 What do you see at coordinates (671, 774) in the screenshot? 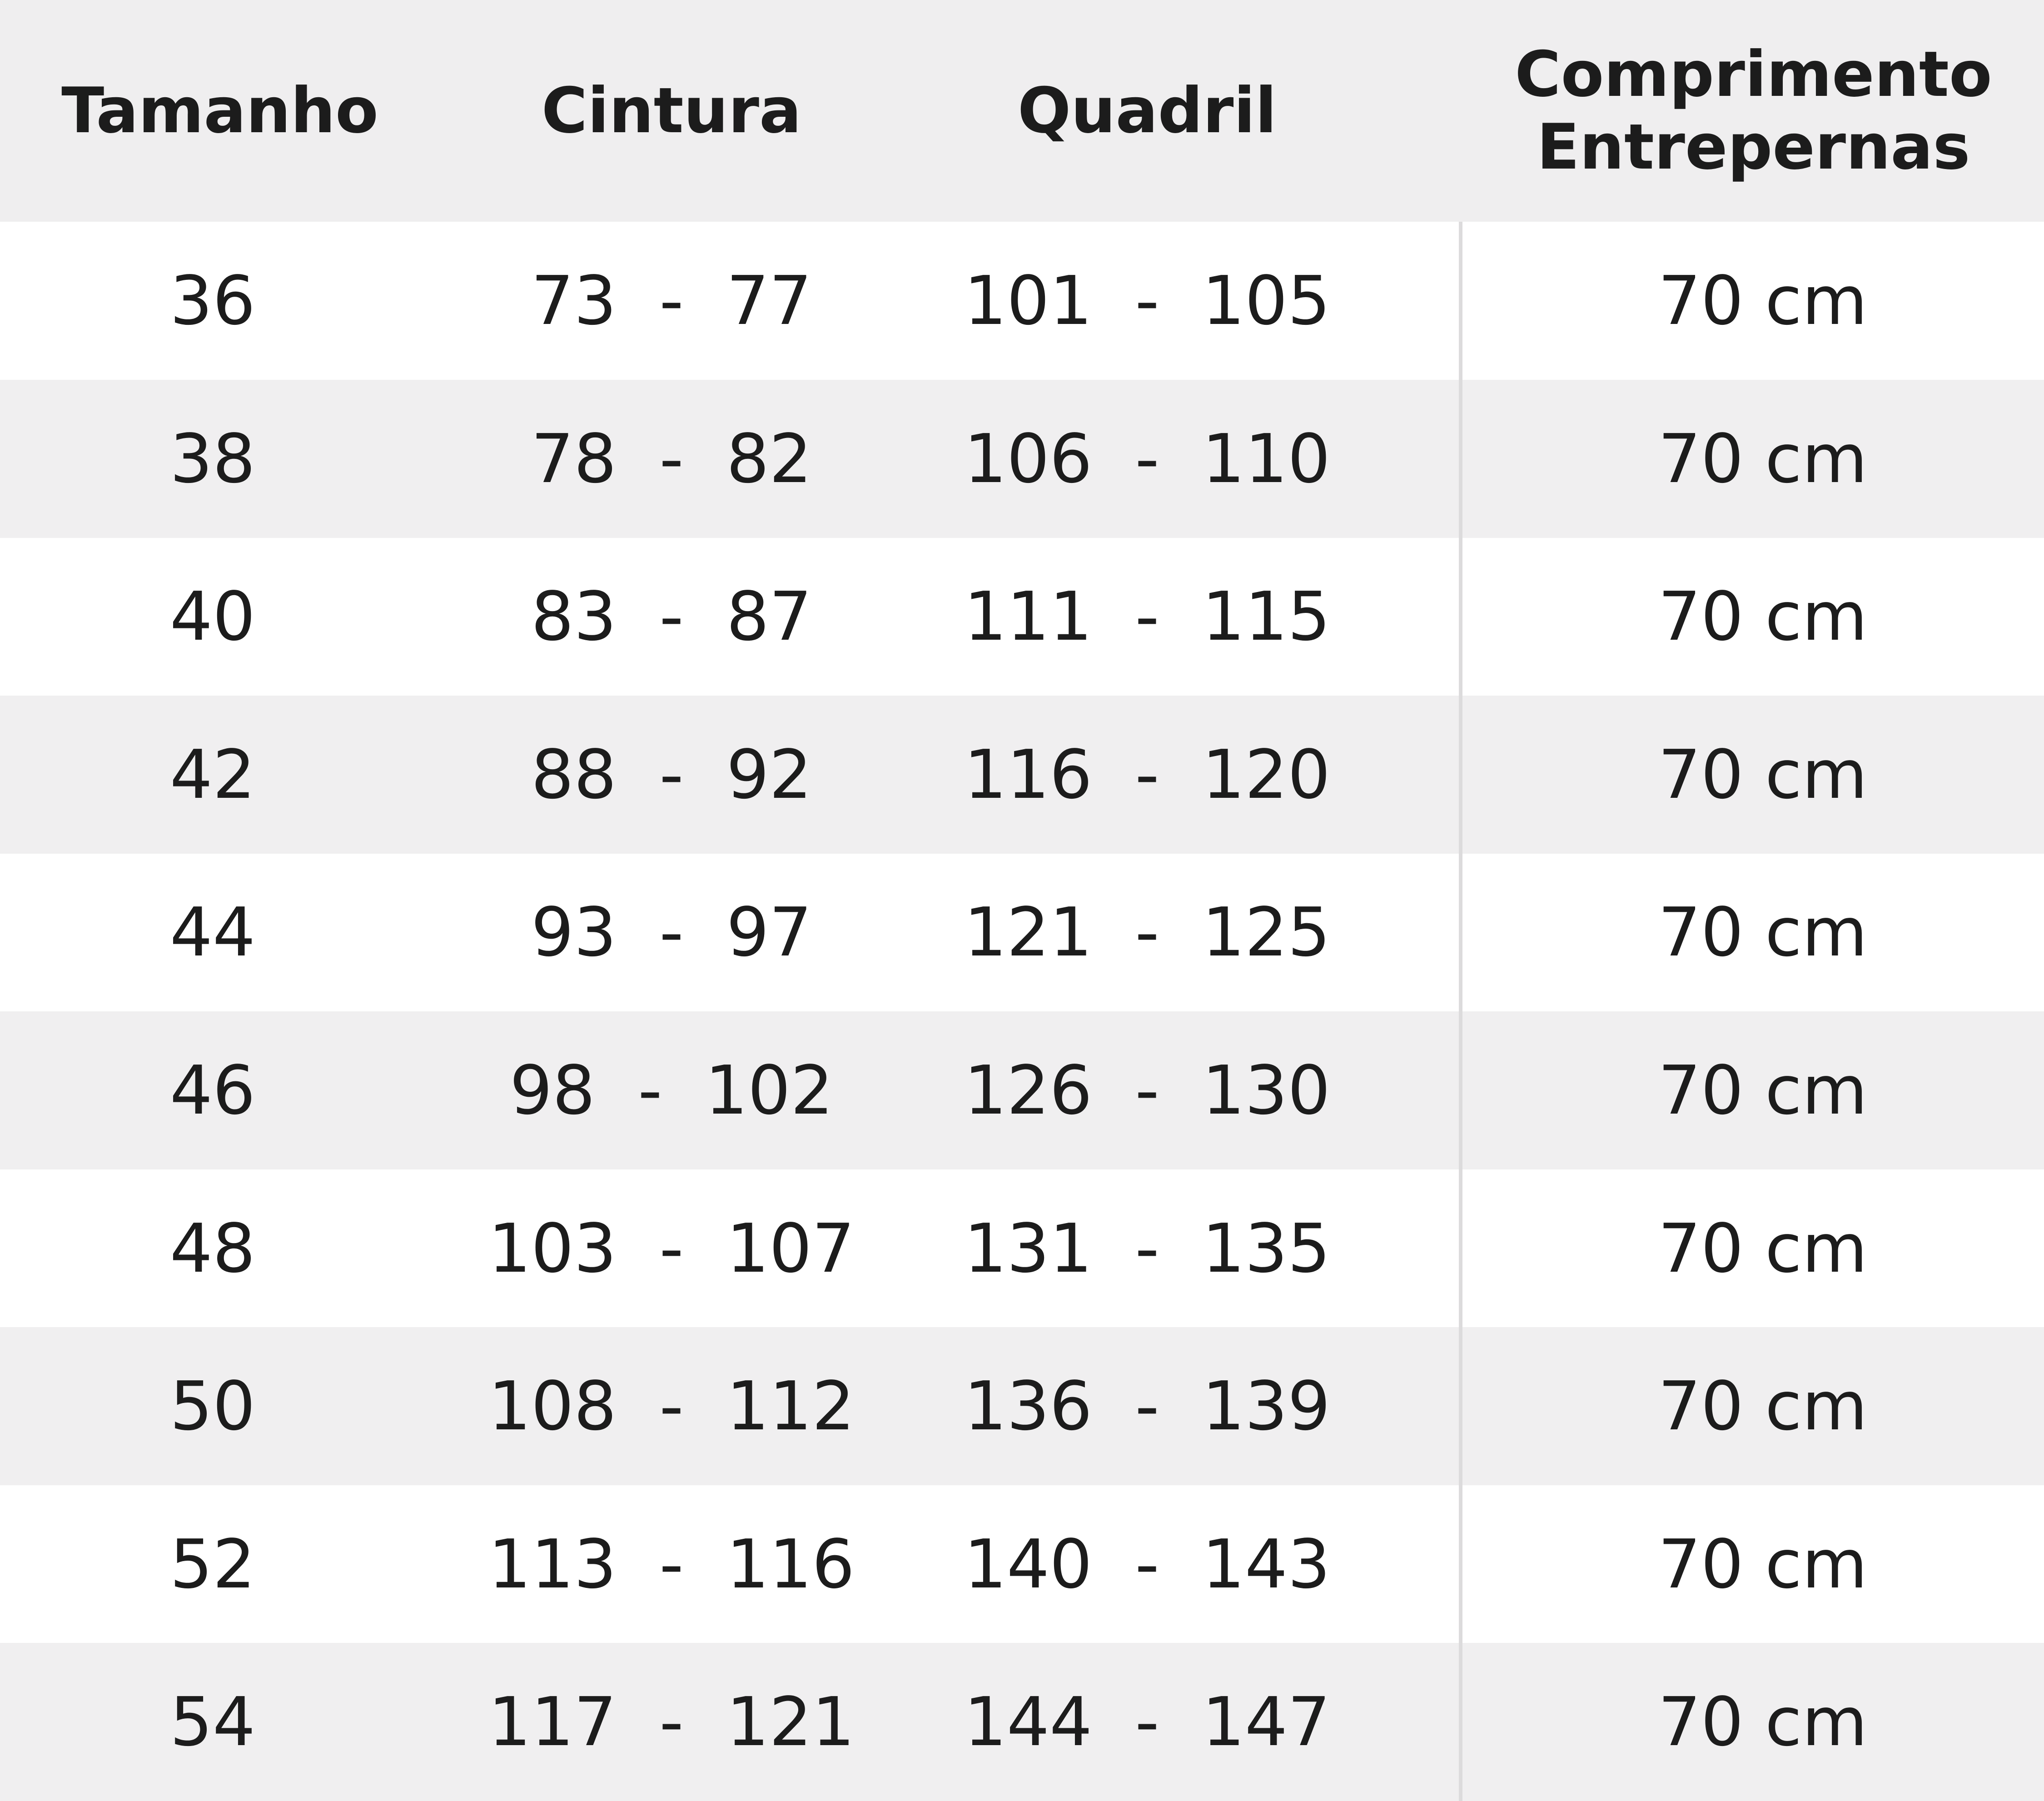
I see `waist-cell: 88 - 92` at bounding box center [671, 774].